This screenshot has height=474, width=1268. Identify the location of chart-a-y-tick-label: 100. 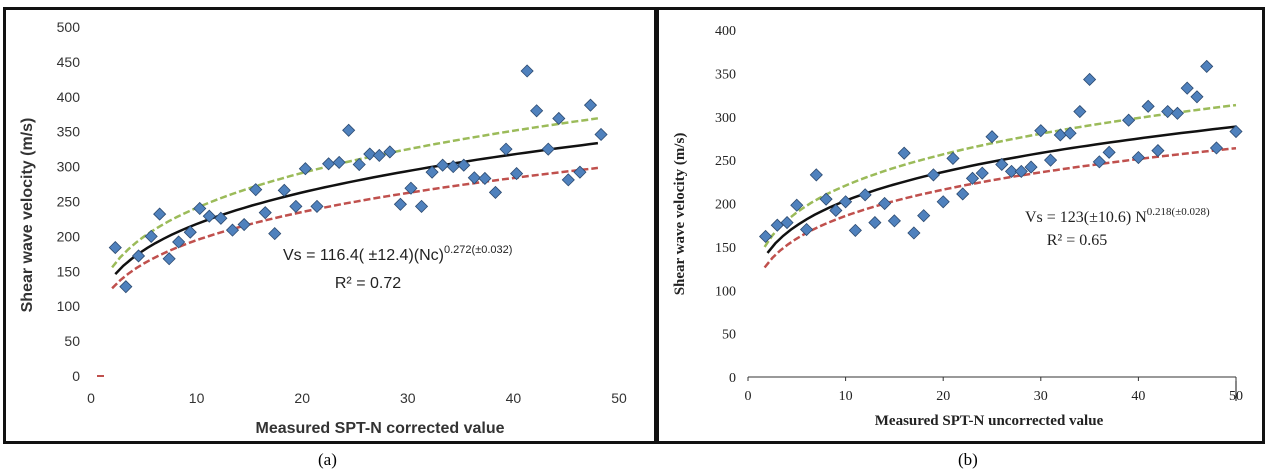
(69, 306).